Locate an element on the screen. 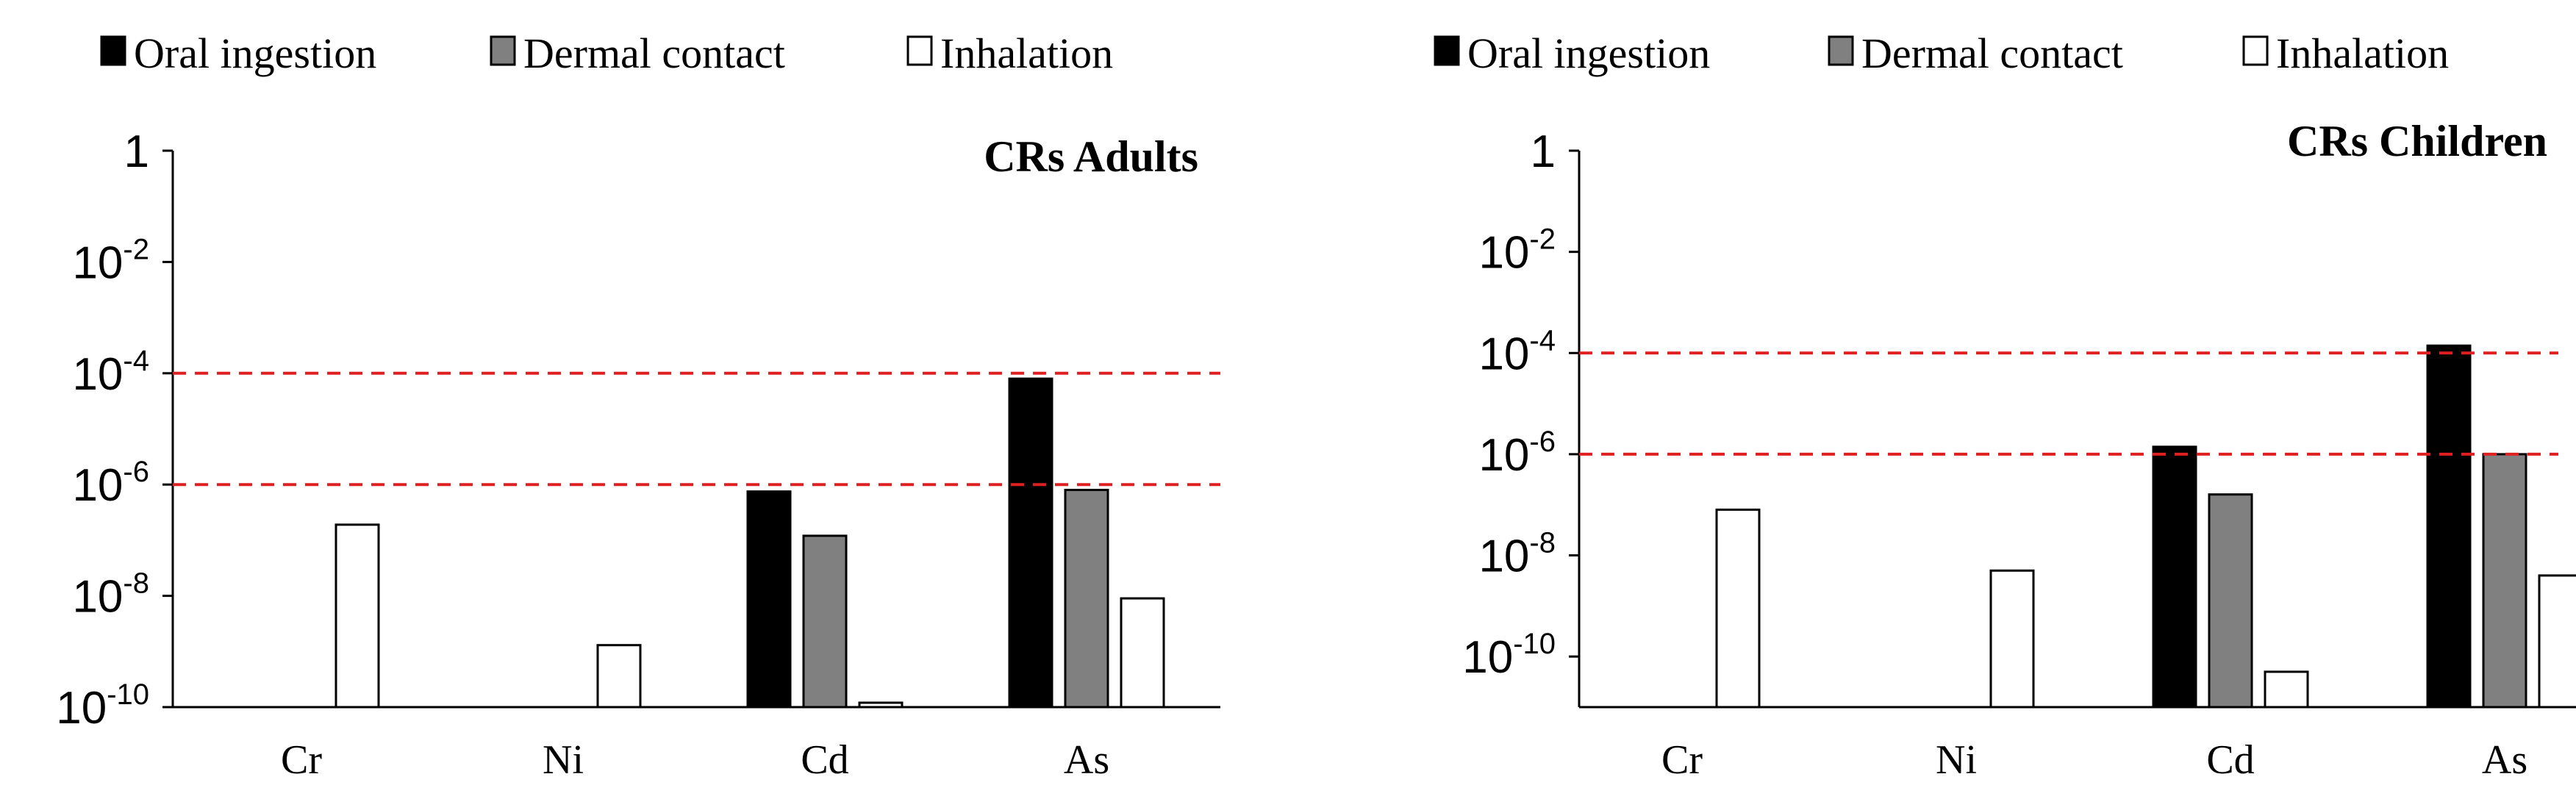  chart-title: CRs Adults is located at coordinates (1091, 156).